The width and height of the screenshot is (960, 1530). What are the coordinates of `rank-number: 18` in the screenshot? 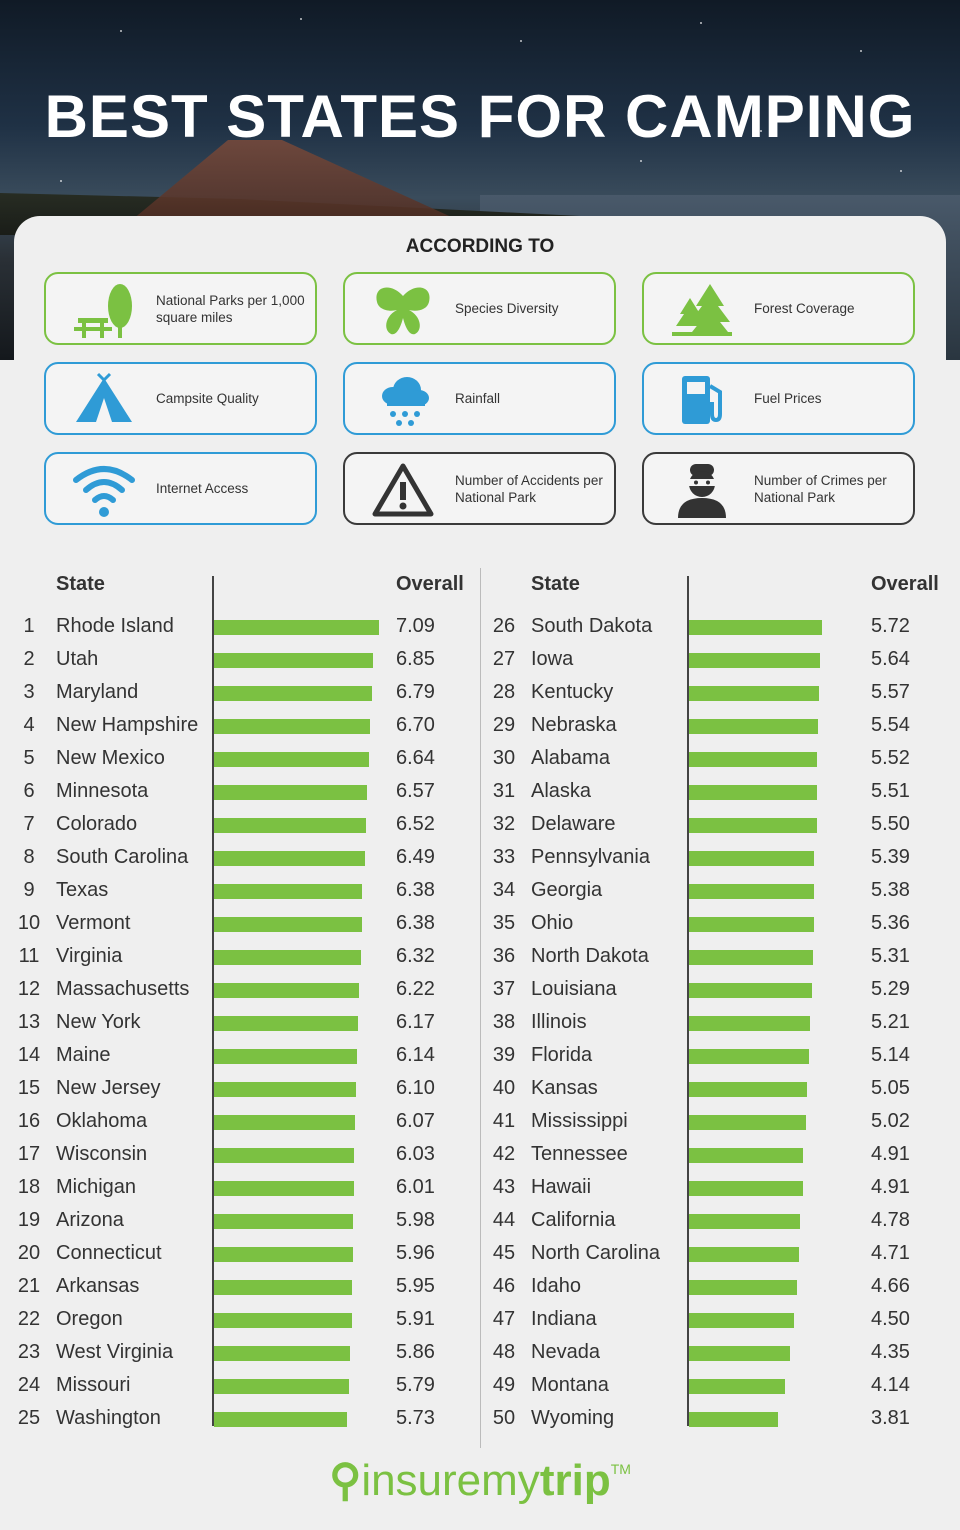 It's located at (29, 1187).